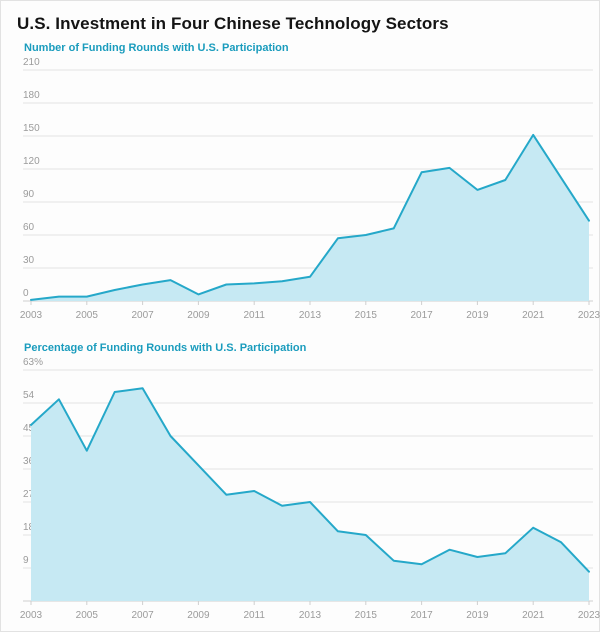 The height and width of the screenshot is (632, 600). I want to click on y-tick-label: 45, so click(29, 428).